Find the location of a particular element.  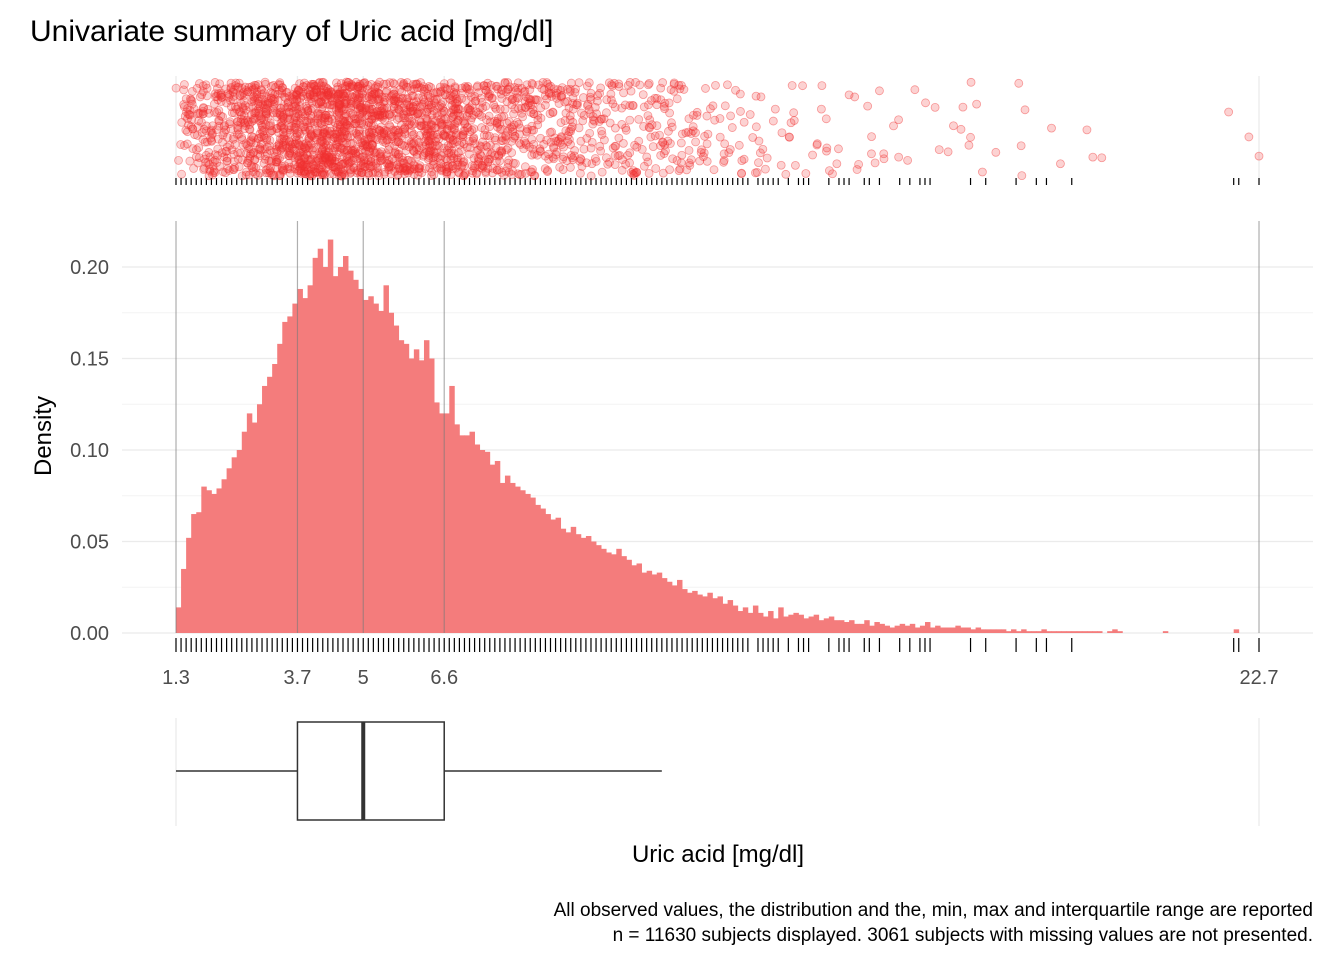

jitter-panel is located at coordinates (717, 130).